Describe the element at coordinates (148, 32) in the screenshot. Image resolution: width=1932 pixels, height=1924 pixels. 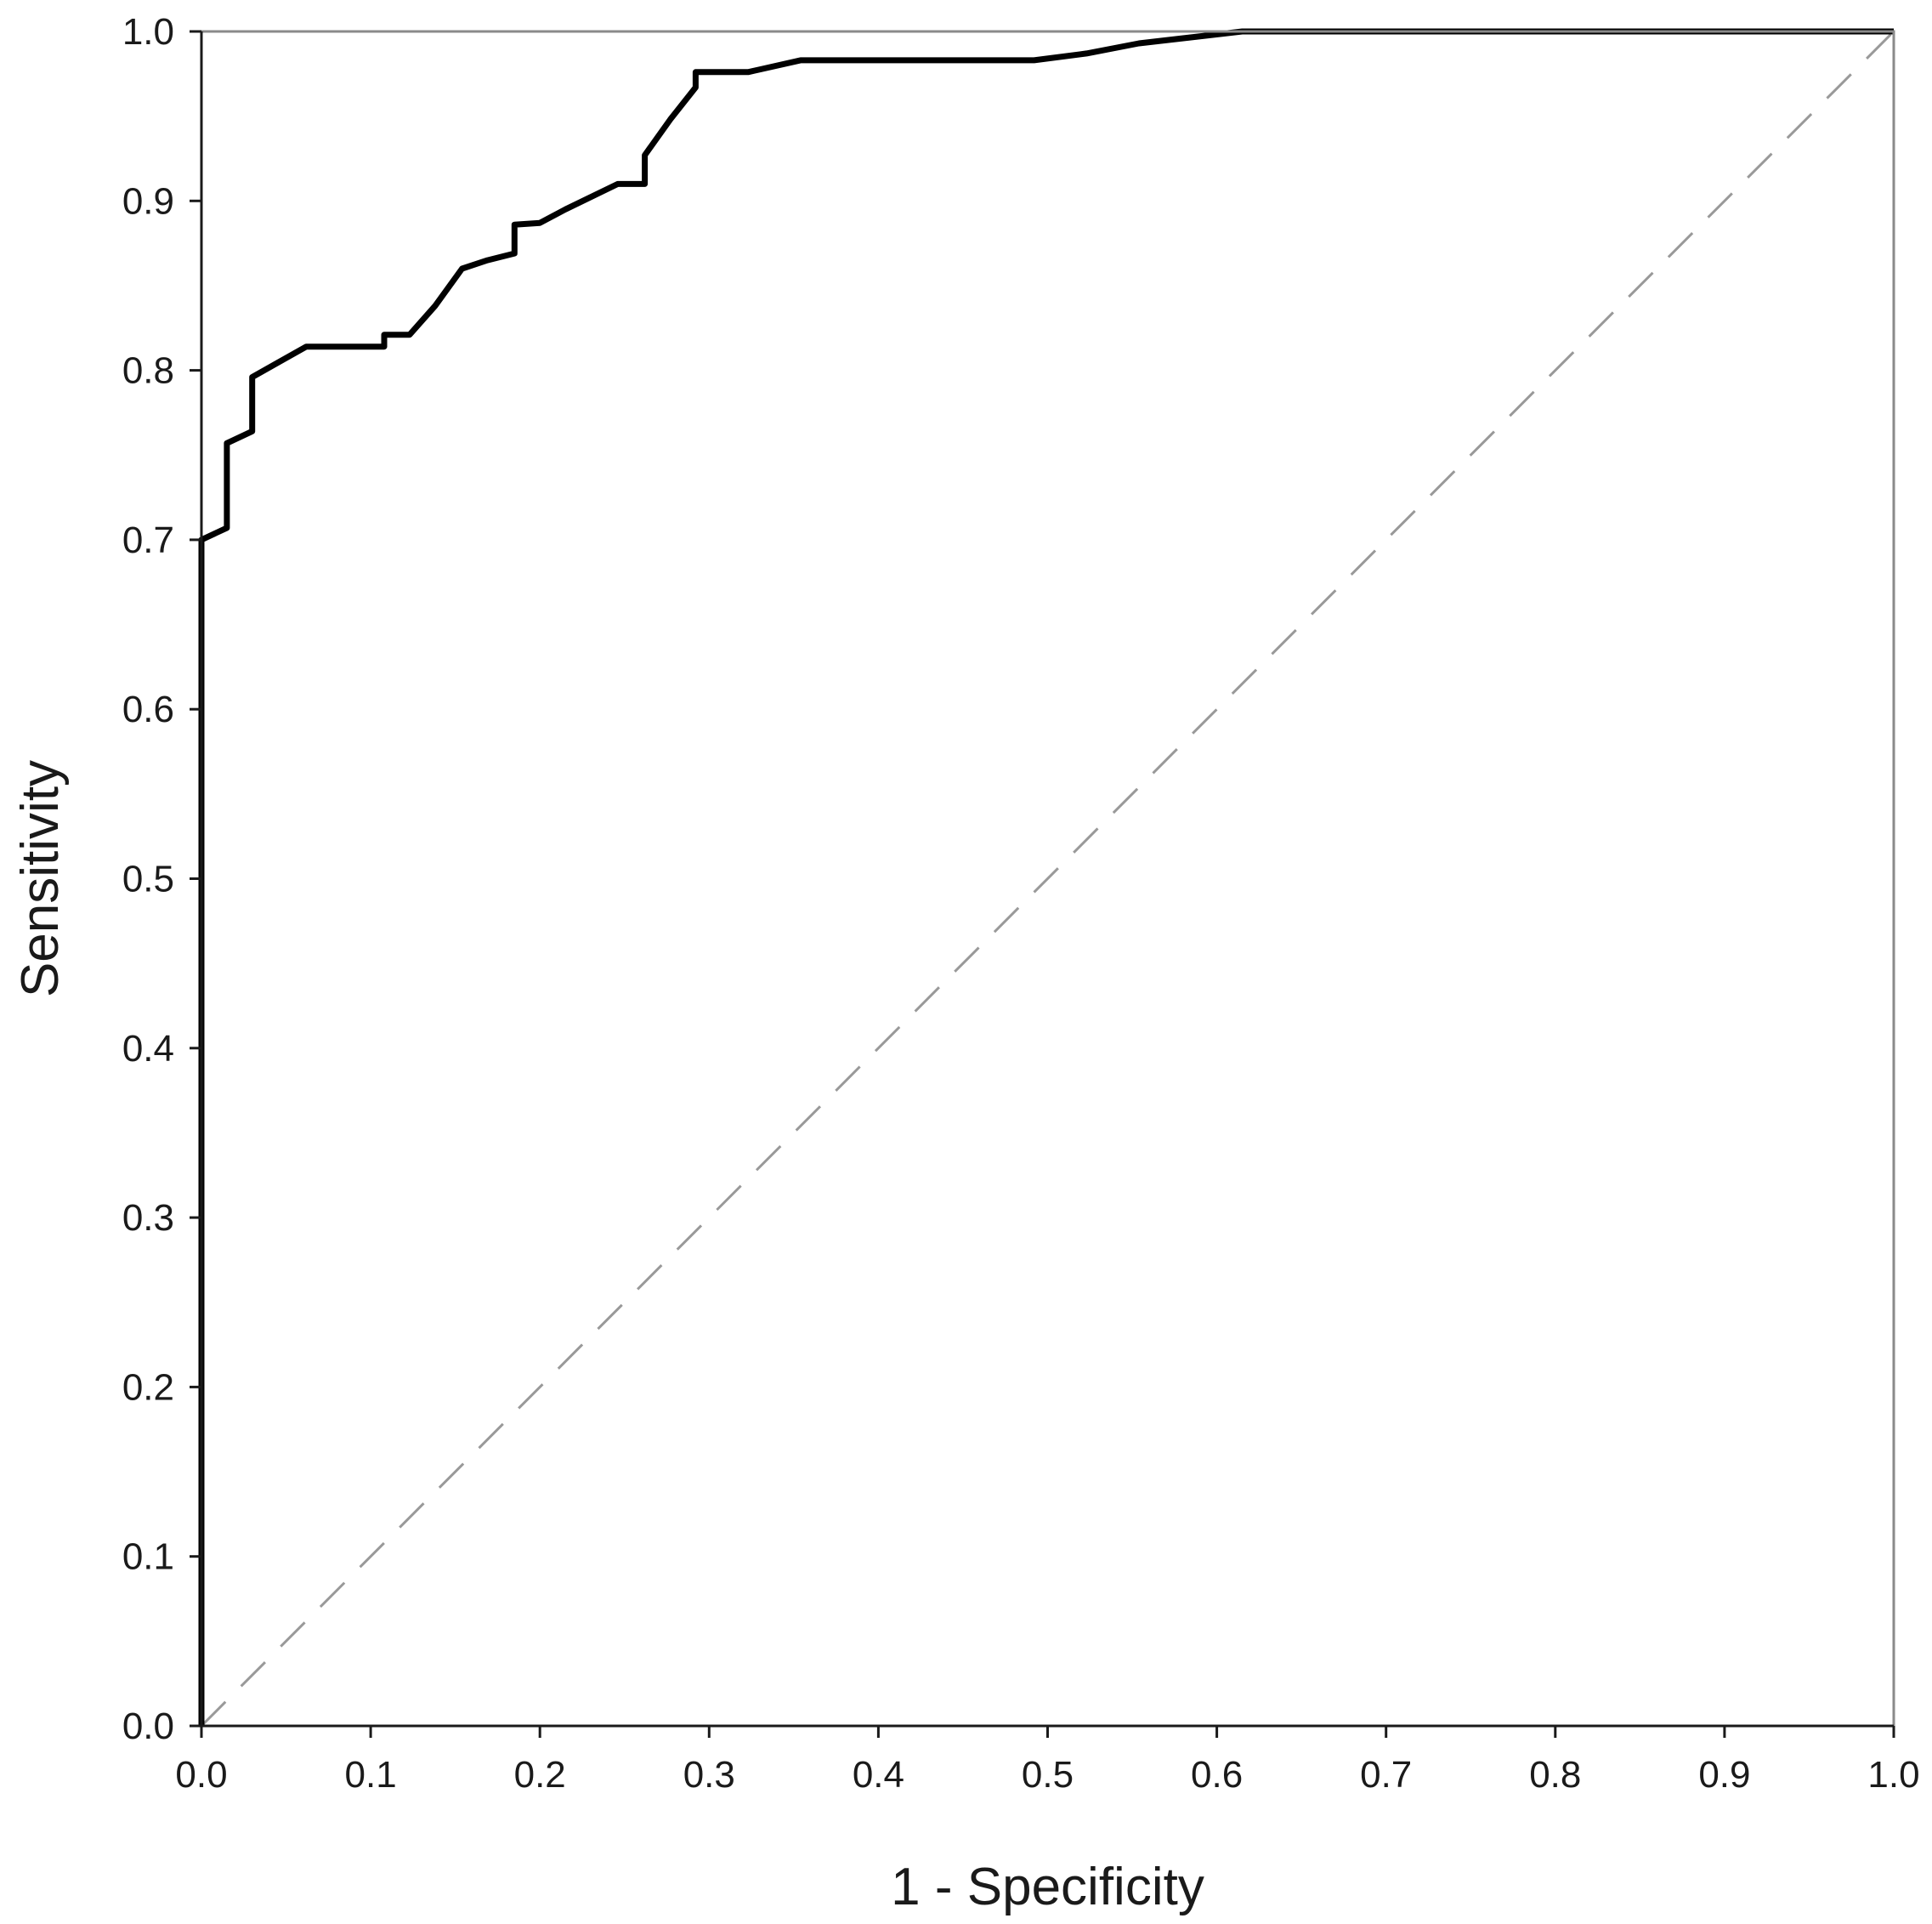
I see `y-tick-label: 1.0` at that location.